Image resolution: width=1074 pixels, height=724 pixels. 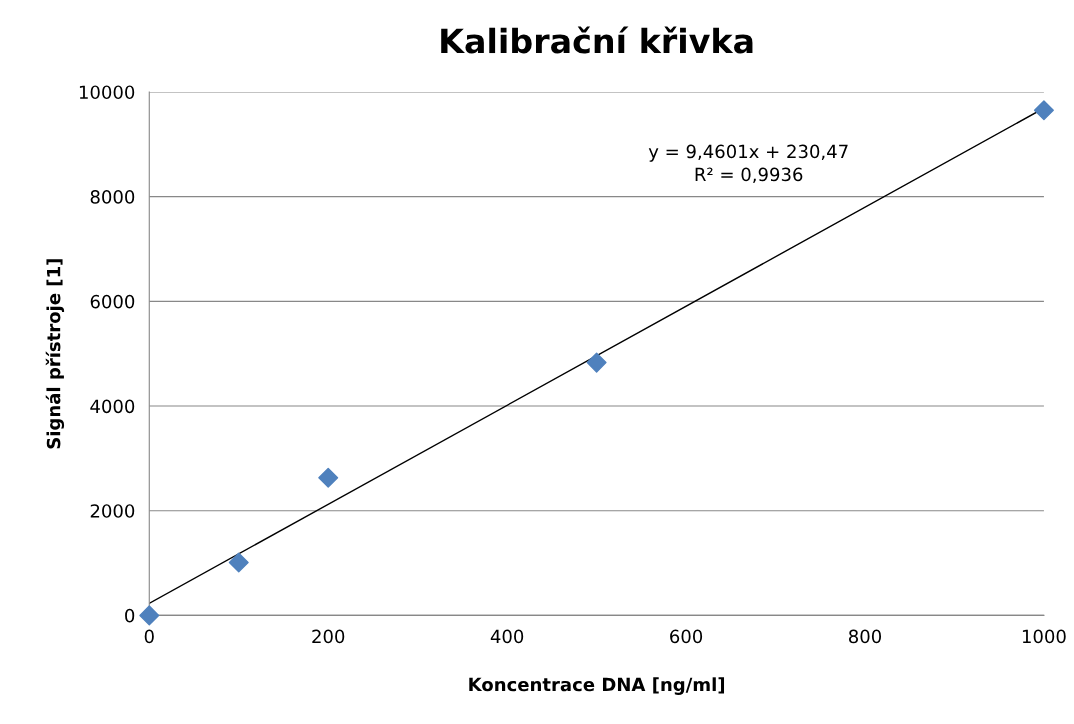 I want to click on y-tick-label: 6000, so click(x=112, y=301).